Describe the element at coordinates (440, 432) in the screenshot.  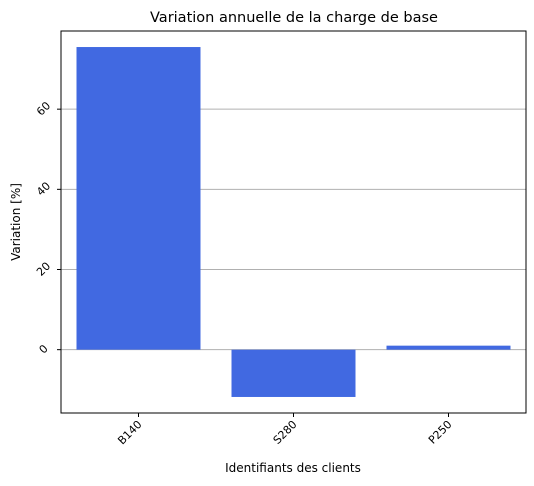
I see `x-tick-label: P250` at that location.